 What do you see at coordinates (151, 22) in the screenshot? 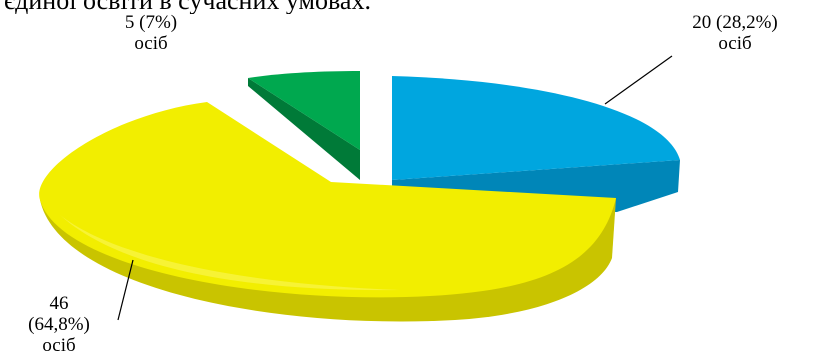
I see `data-label-green-line1: 5 (7%)` at bounding box center [151, 22].